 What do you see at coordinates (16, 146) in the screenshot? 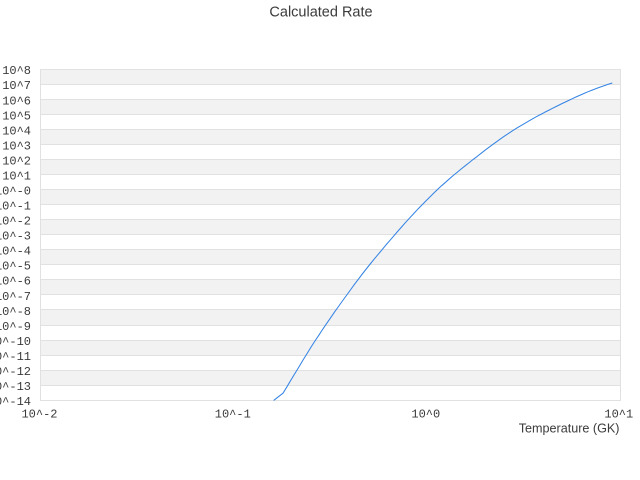
I see `svg-text: 10^3` at bounding box center [16, 146].